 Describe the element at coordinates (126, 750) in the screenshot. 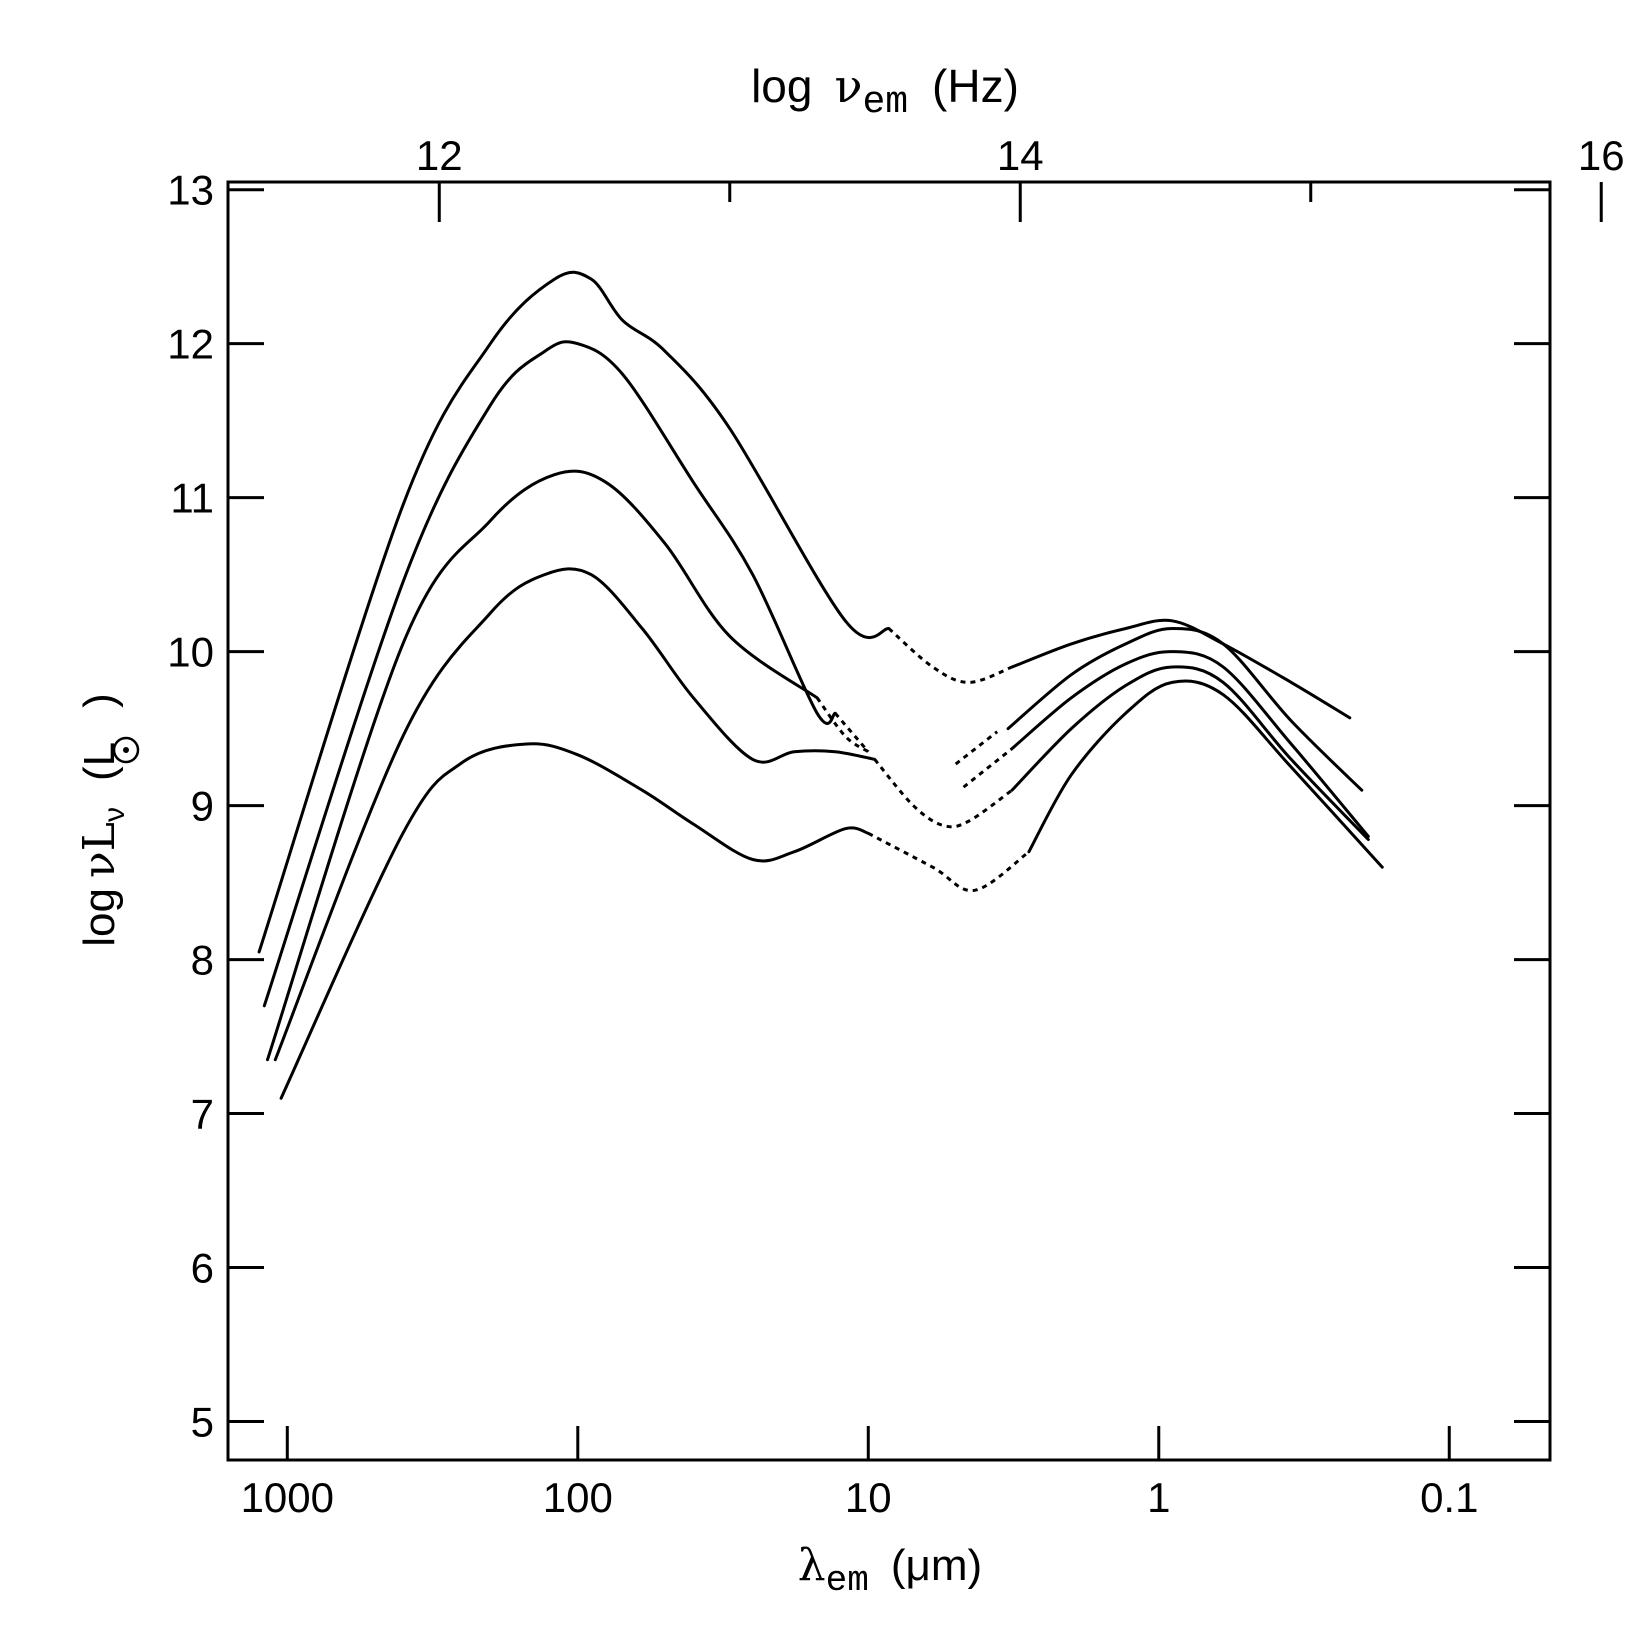

I see `sun-symbol-icon` at that location.